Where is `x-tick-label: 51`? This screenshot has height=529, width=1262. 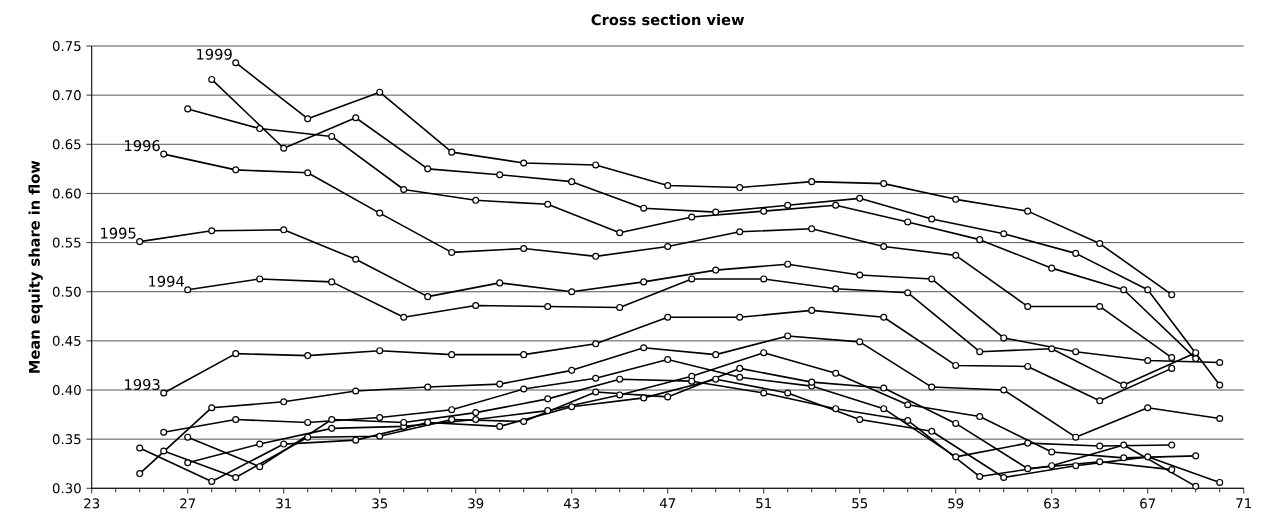
x-tick-label: 51 is located at coordinates (763, 503).